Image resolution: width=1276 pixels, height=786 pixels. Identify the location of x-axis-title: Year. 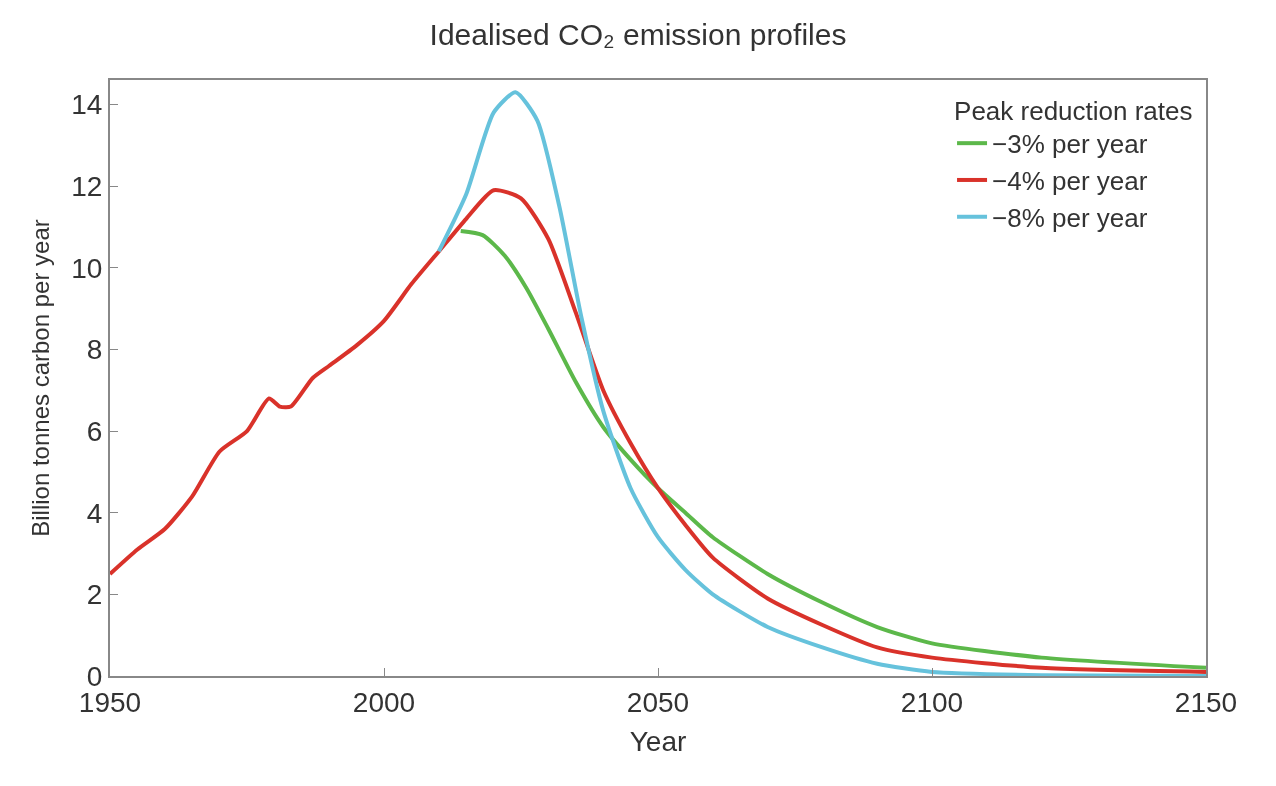
(658, 742).